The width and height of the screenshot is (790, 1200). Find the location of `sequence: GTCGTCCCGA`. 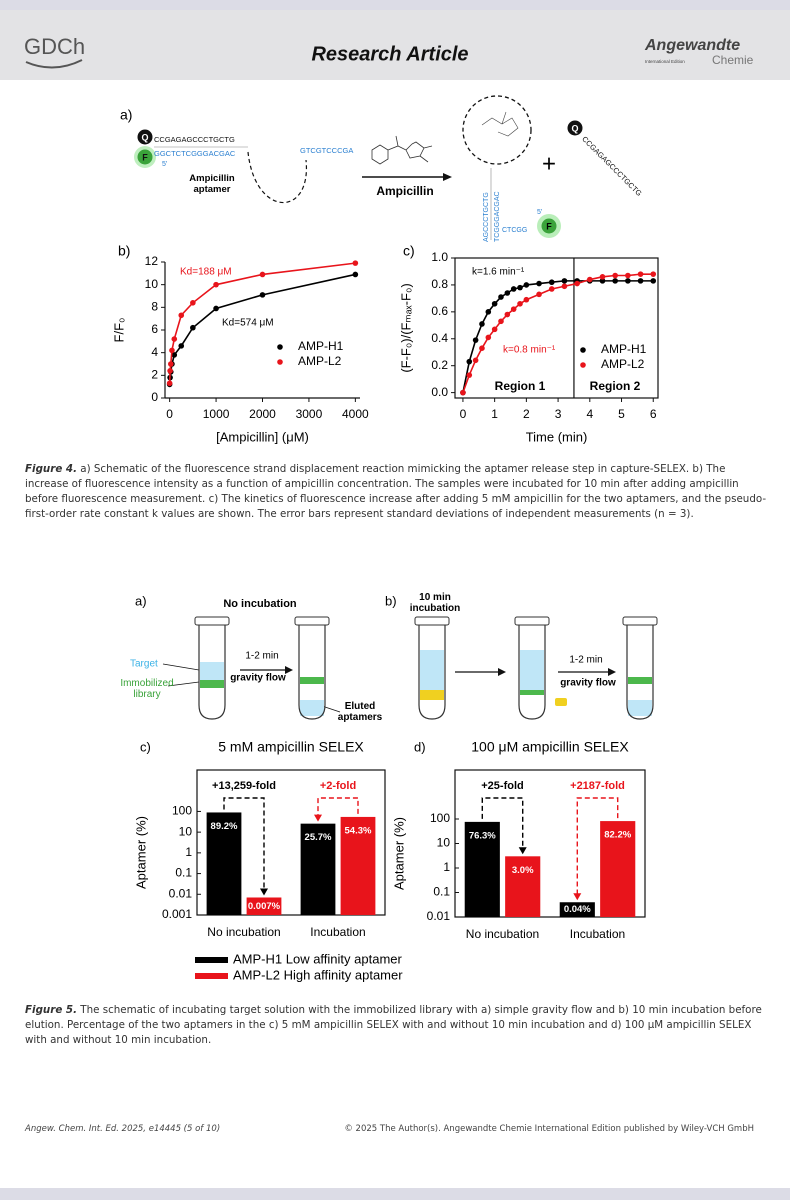

sequence: GTCGTCCCGA is located at coordinates (326, 150).